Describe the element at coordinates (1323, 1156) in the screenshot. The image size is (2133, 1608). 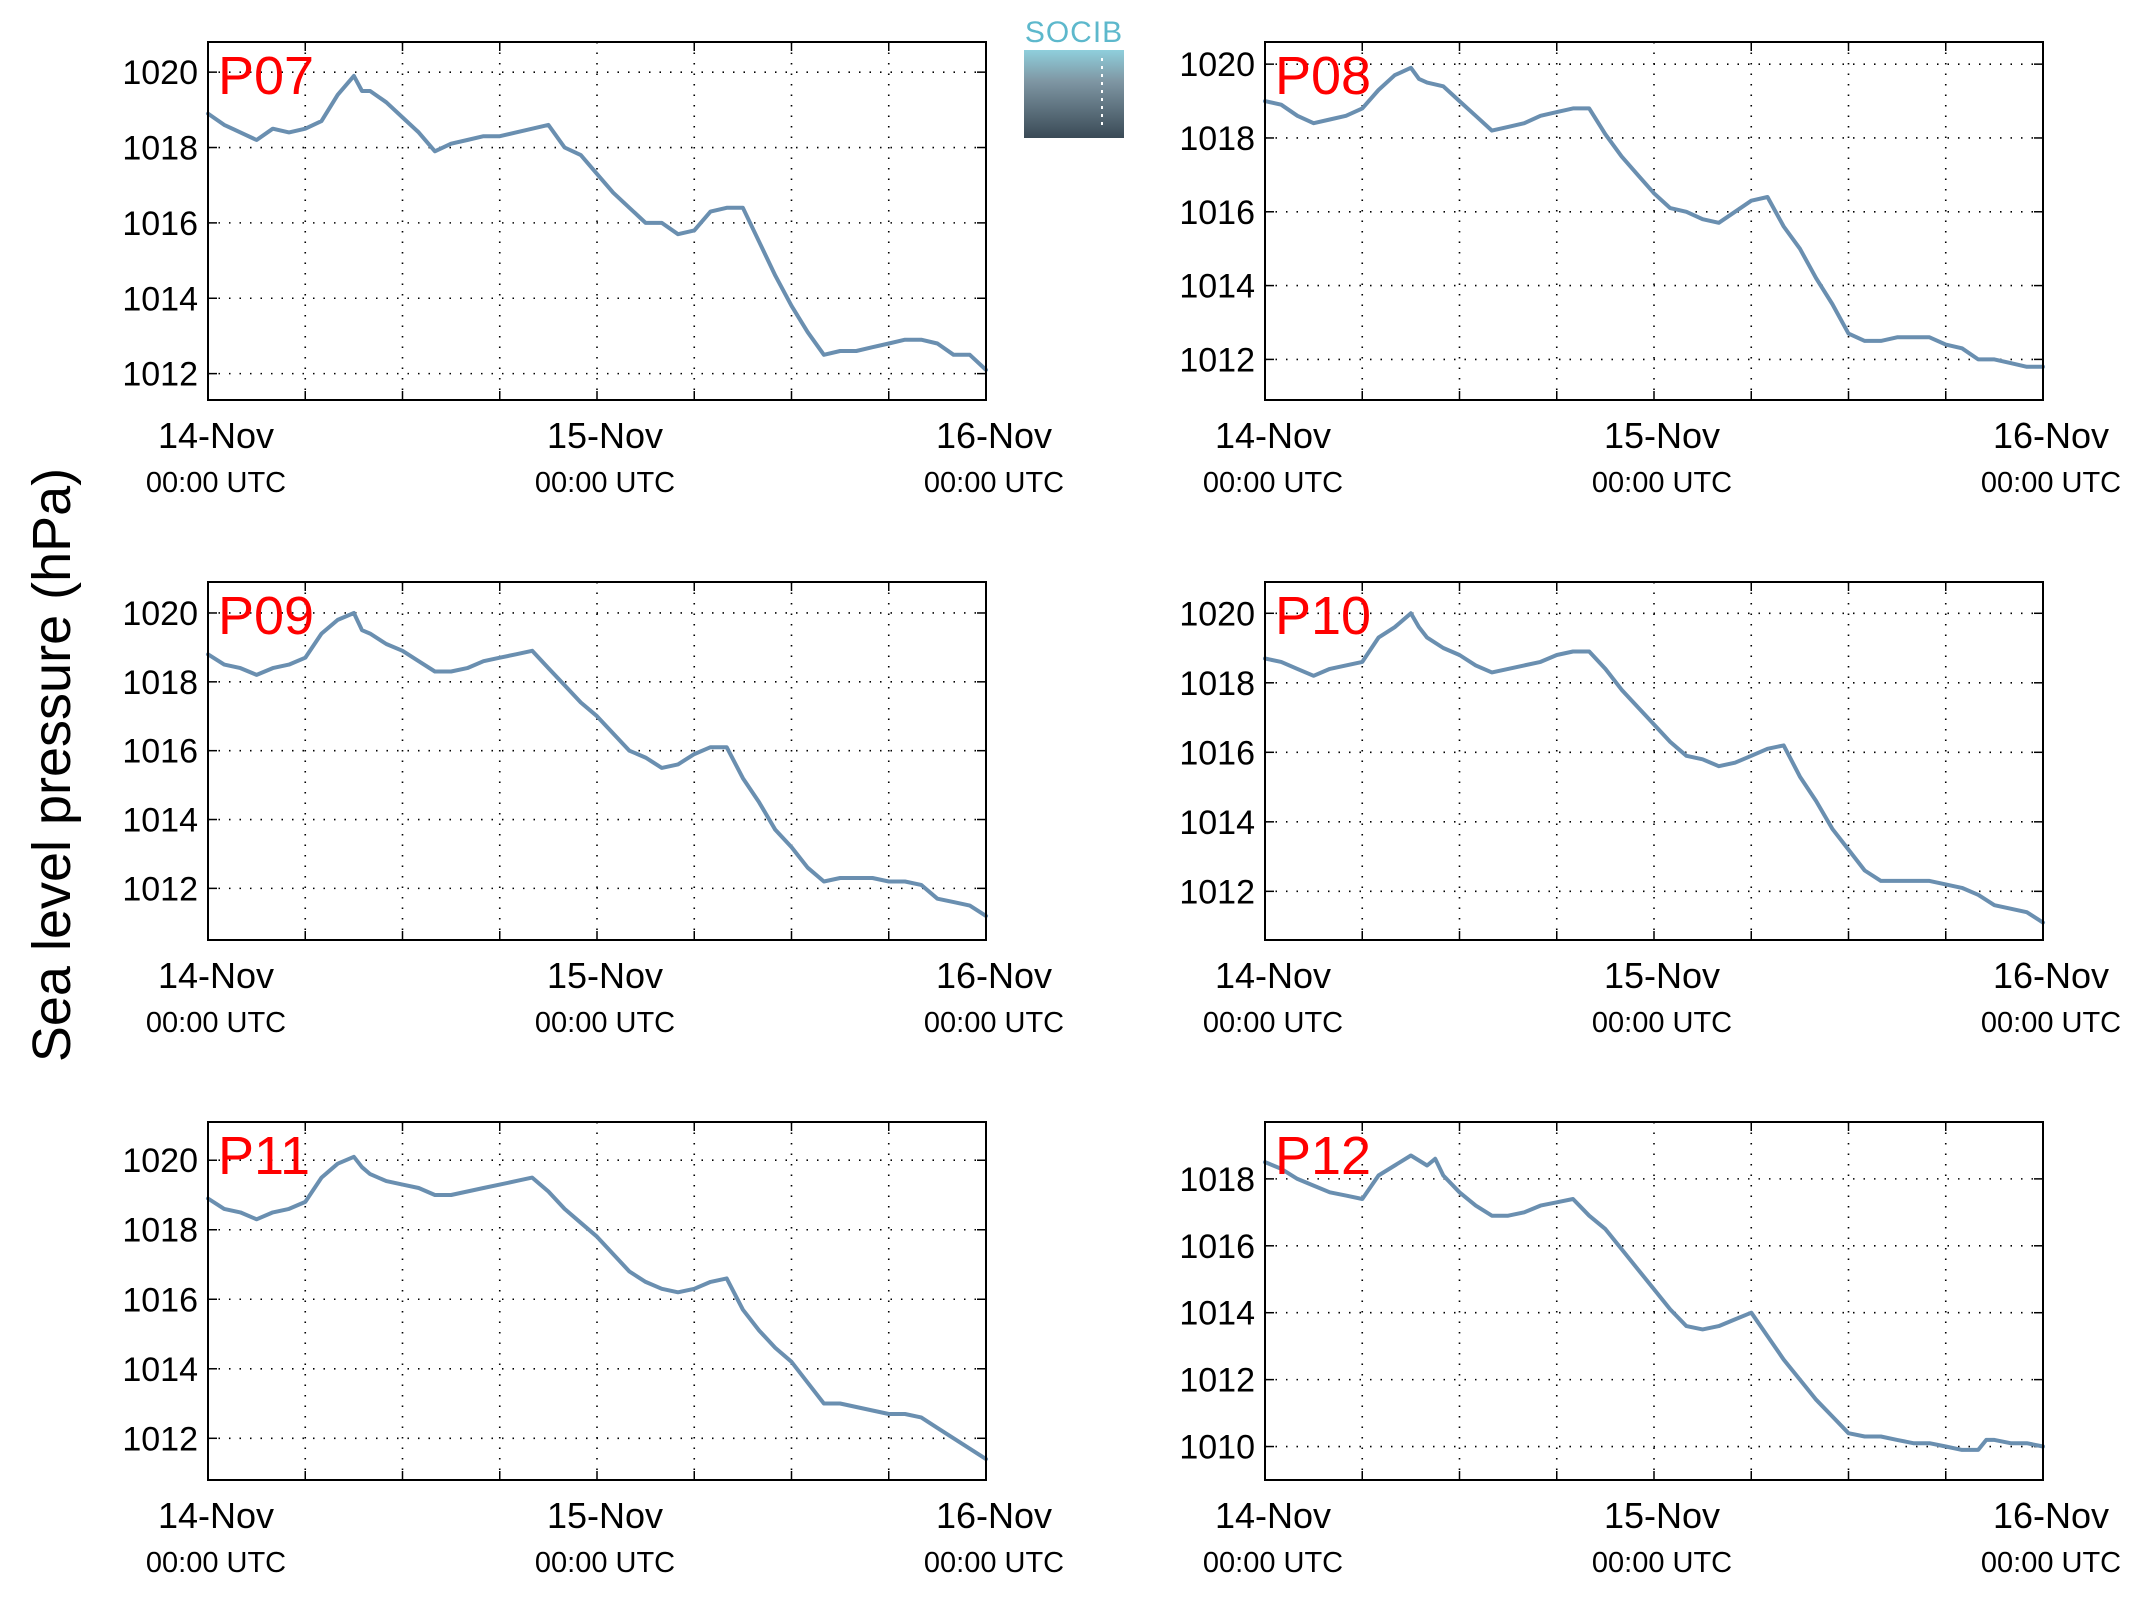
I see `panel-label: P12` at that location.